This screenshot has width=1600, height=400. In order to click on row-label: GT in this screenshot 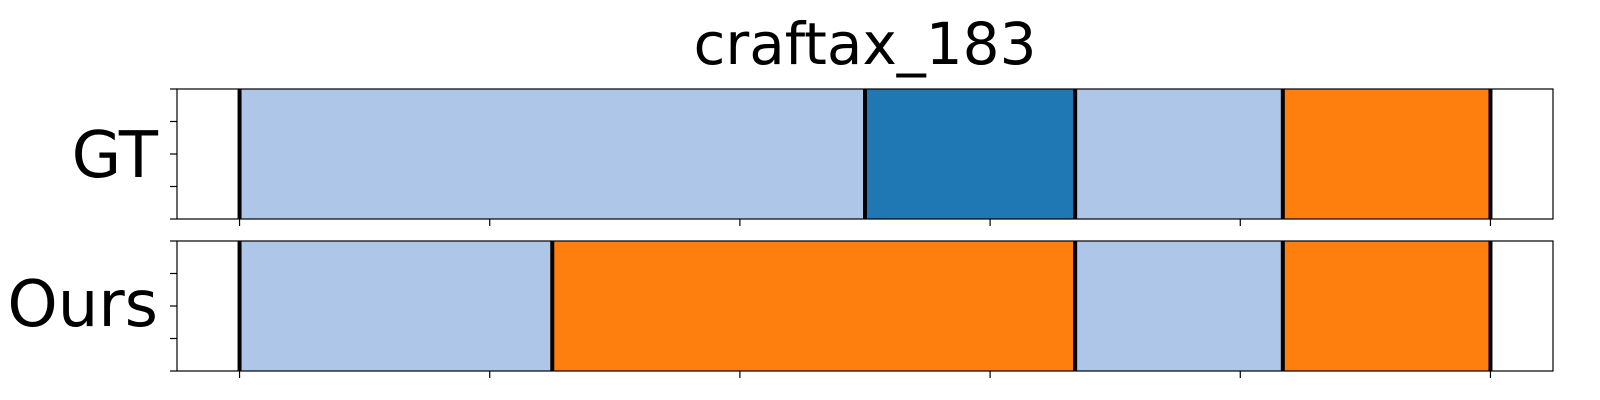, I will do `click(115, 156)`.